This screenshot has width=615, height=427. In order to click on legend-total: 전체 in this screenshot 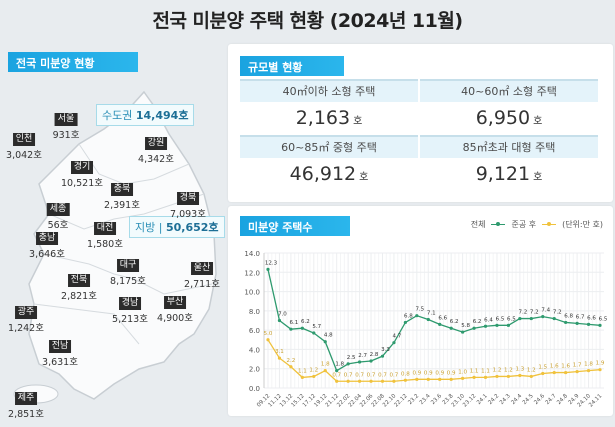, I will do `click(478, 224)`.